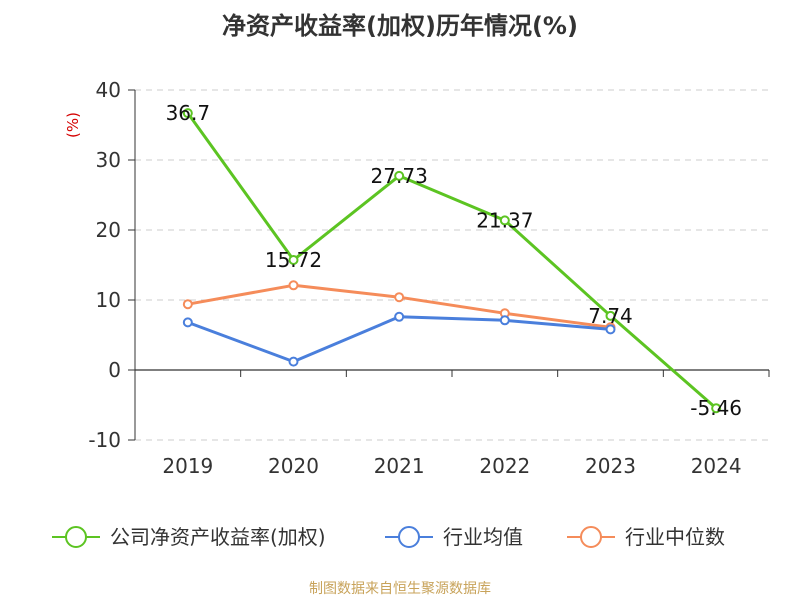  What do you see at coordinates (504, 466) in the screenshot?
I see `x-tick-label: 2022` at bounding box center [504, 466].